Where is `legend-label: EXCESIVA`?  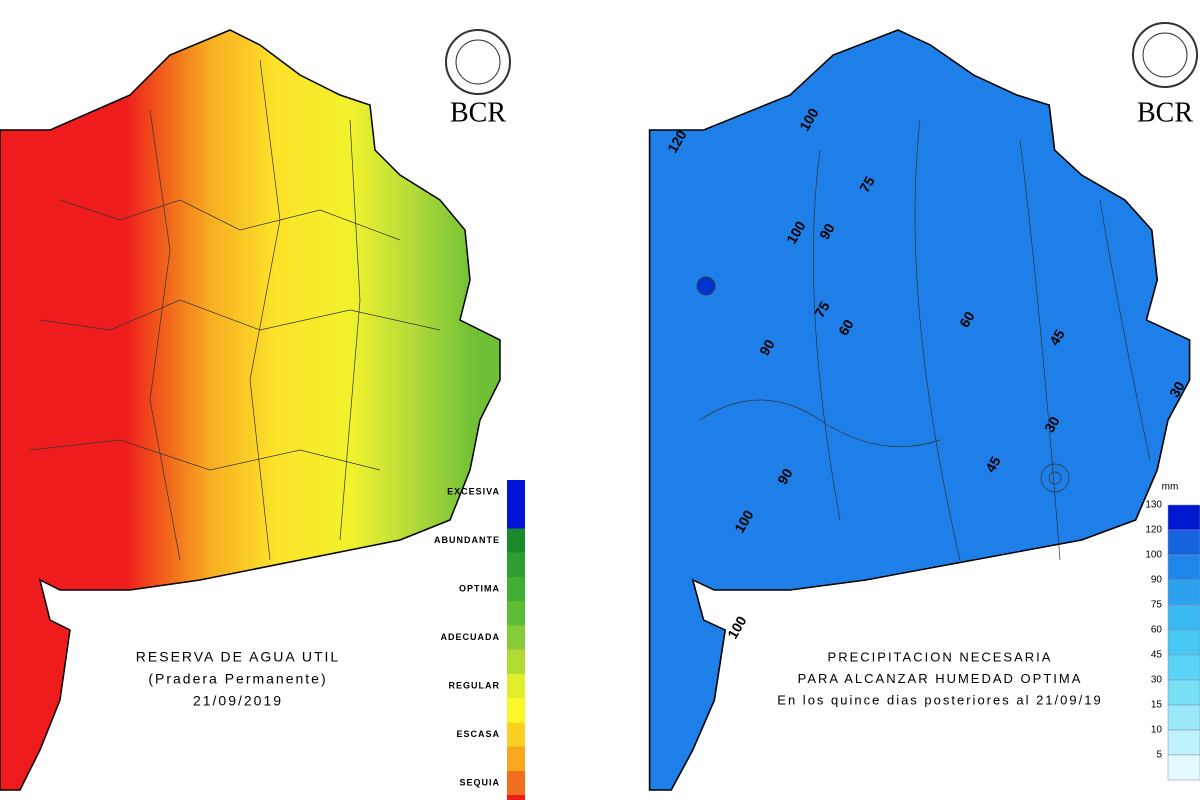
legend-label: EXCESIVA is located at coordinates (473, 491).